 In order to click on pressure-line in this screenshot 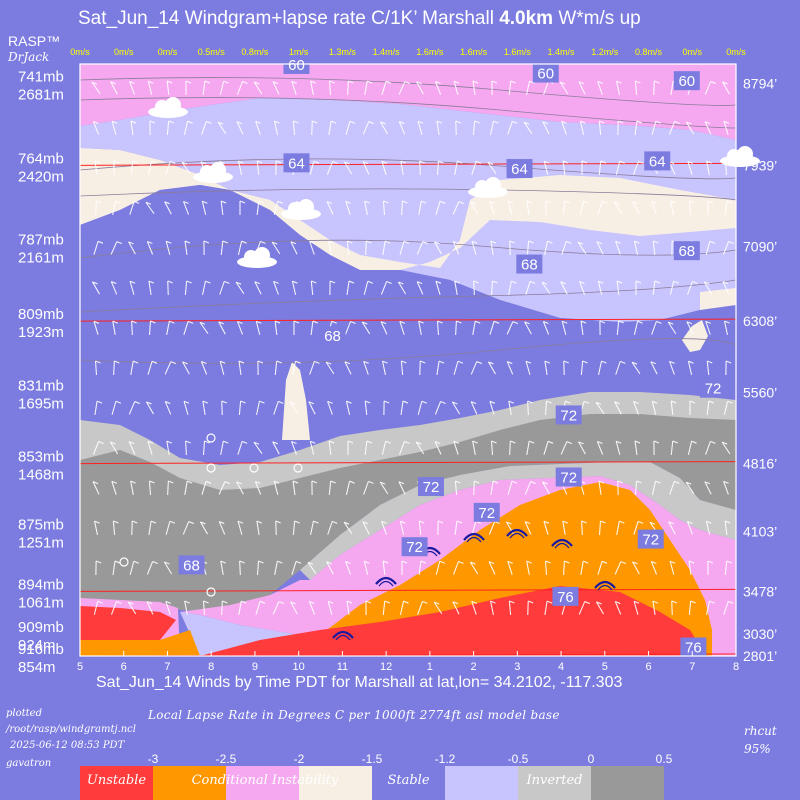, I will do `click(408, 320)`.